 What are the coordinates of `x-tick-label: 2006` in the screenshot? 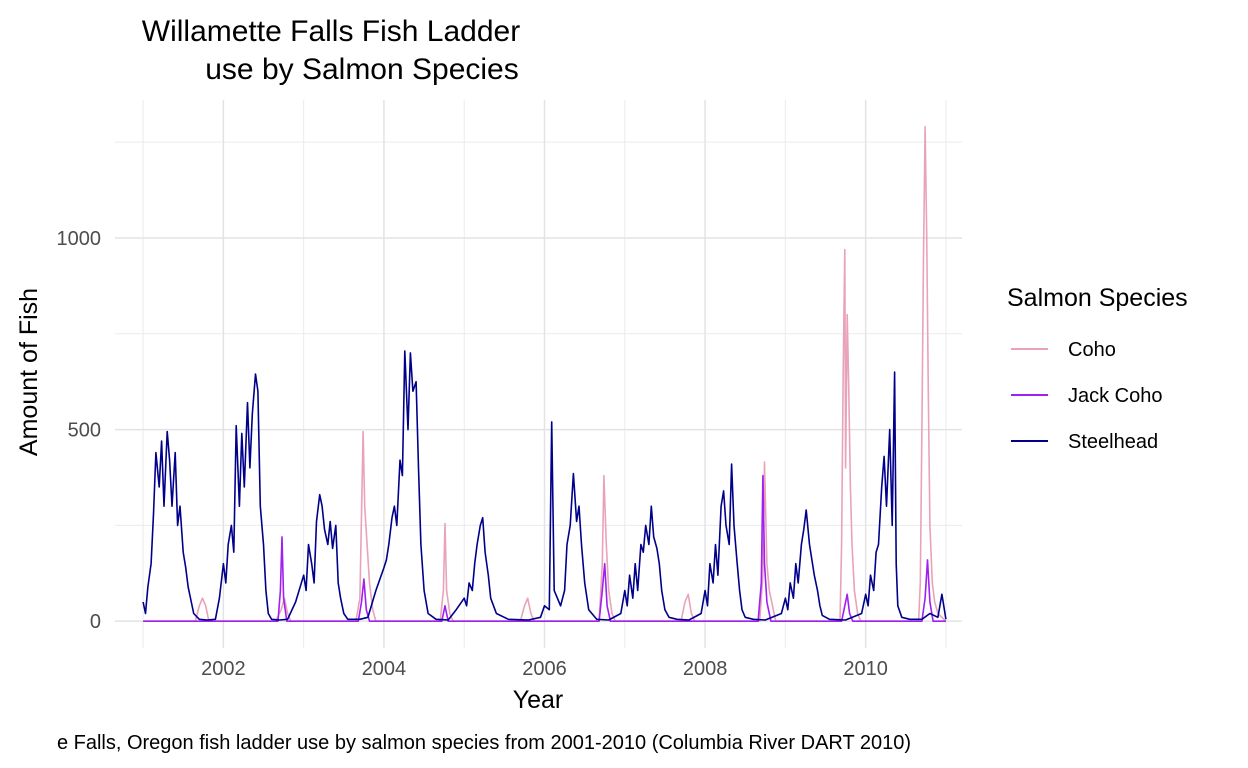 It's located at (544, 669).